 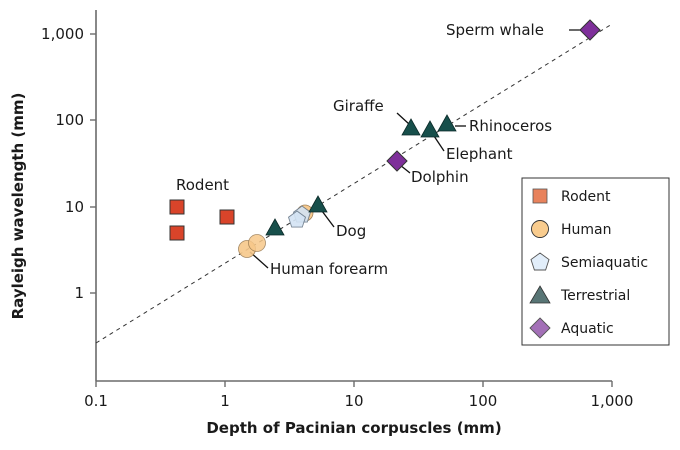 What do you see at coordinates (430, 129) in the screenshot?
I see `terrestrial-marker-elephant` at bounding box center [430, 129].